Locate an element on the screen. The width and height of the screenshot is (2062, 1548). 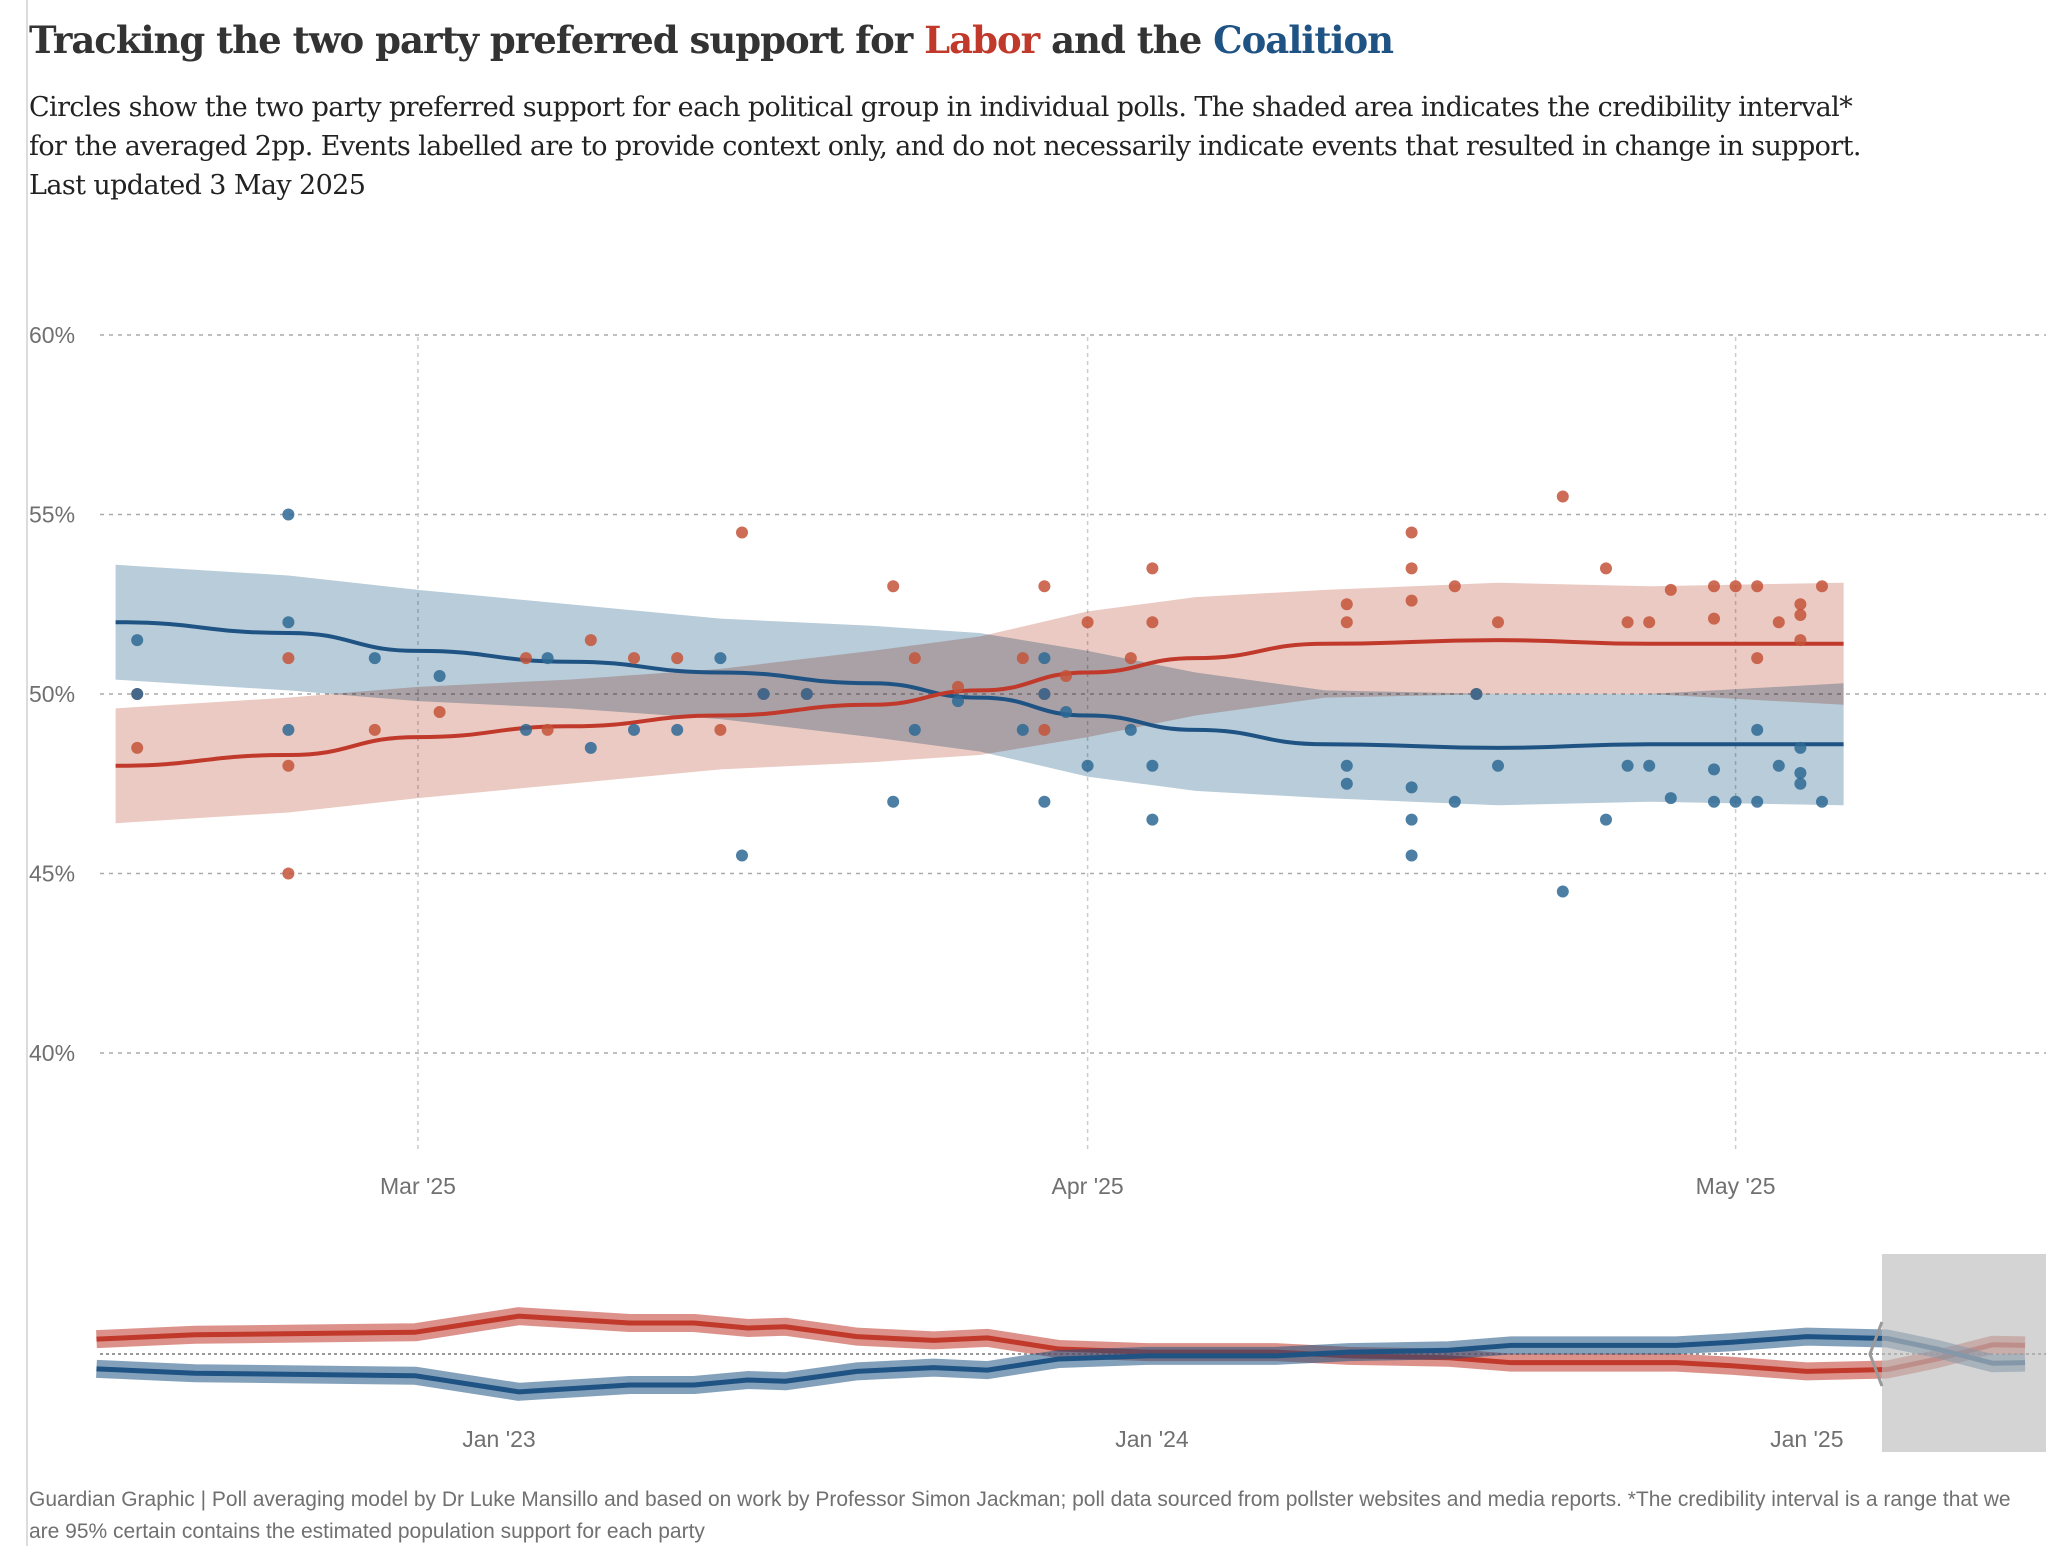
coalition-mini-line is located at coordinates (1061, 1364).